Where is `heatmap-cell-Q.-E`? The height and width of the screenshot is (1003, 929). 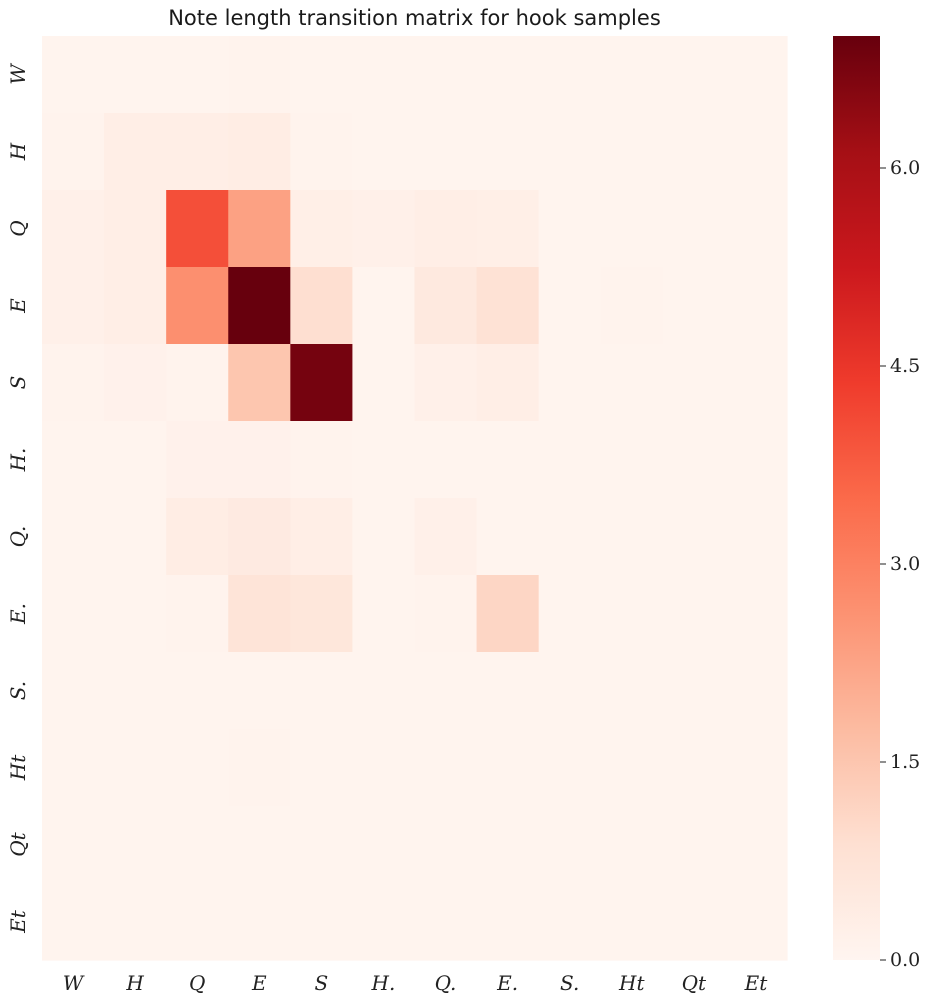
heatmap-cell-Q.-E is located at coordinates (259, 537).